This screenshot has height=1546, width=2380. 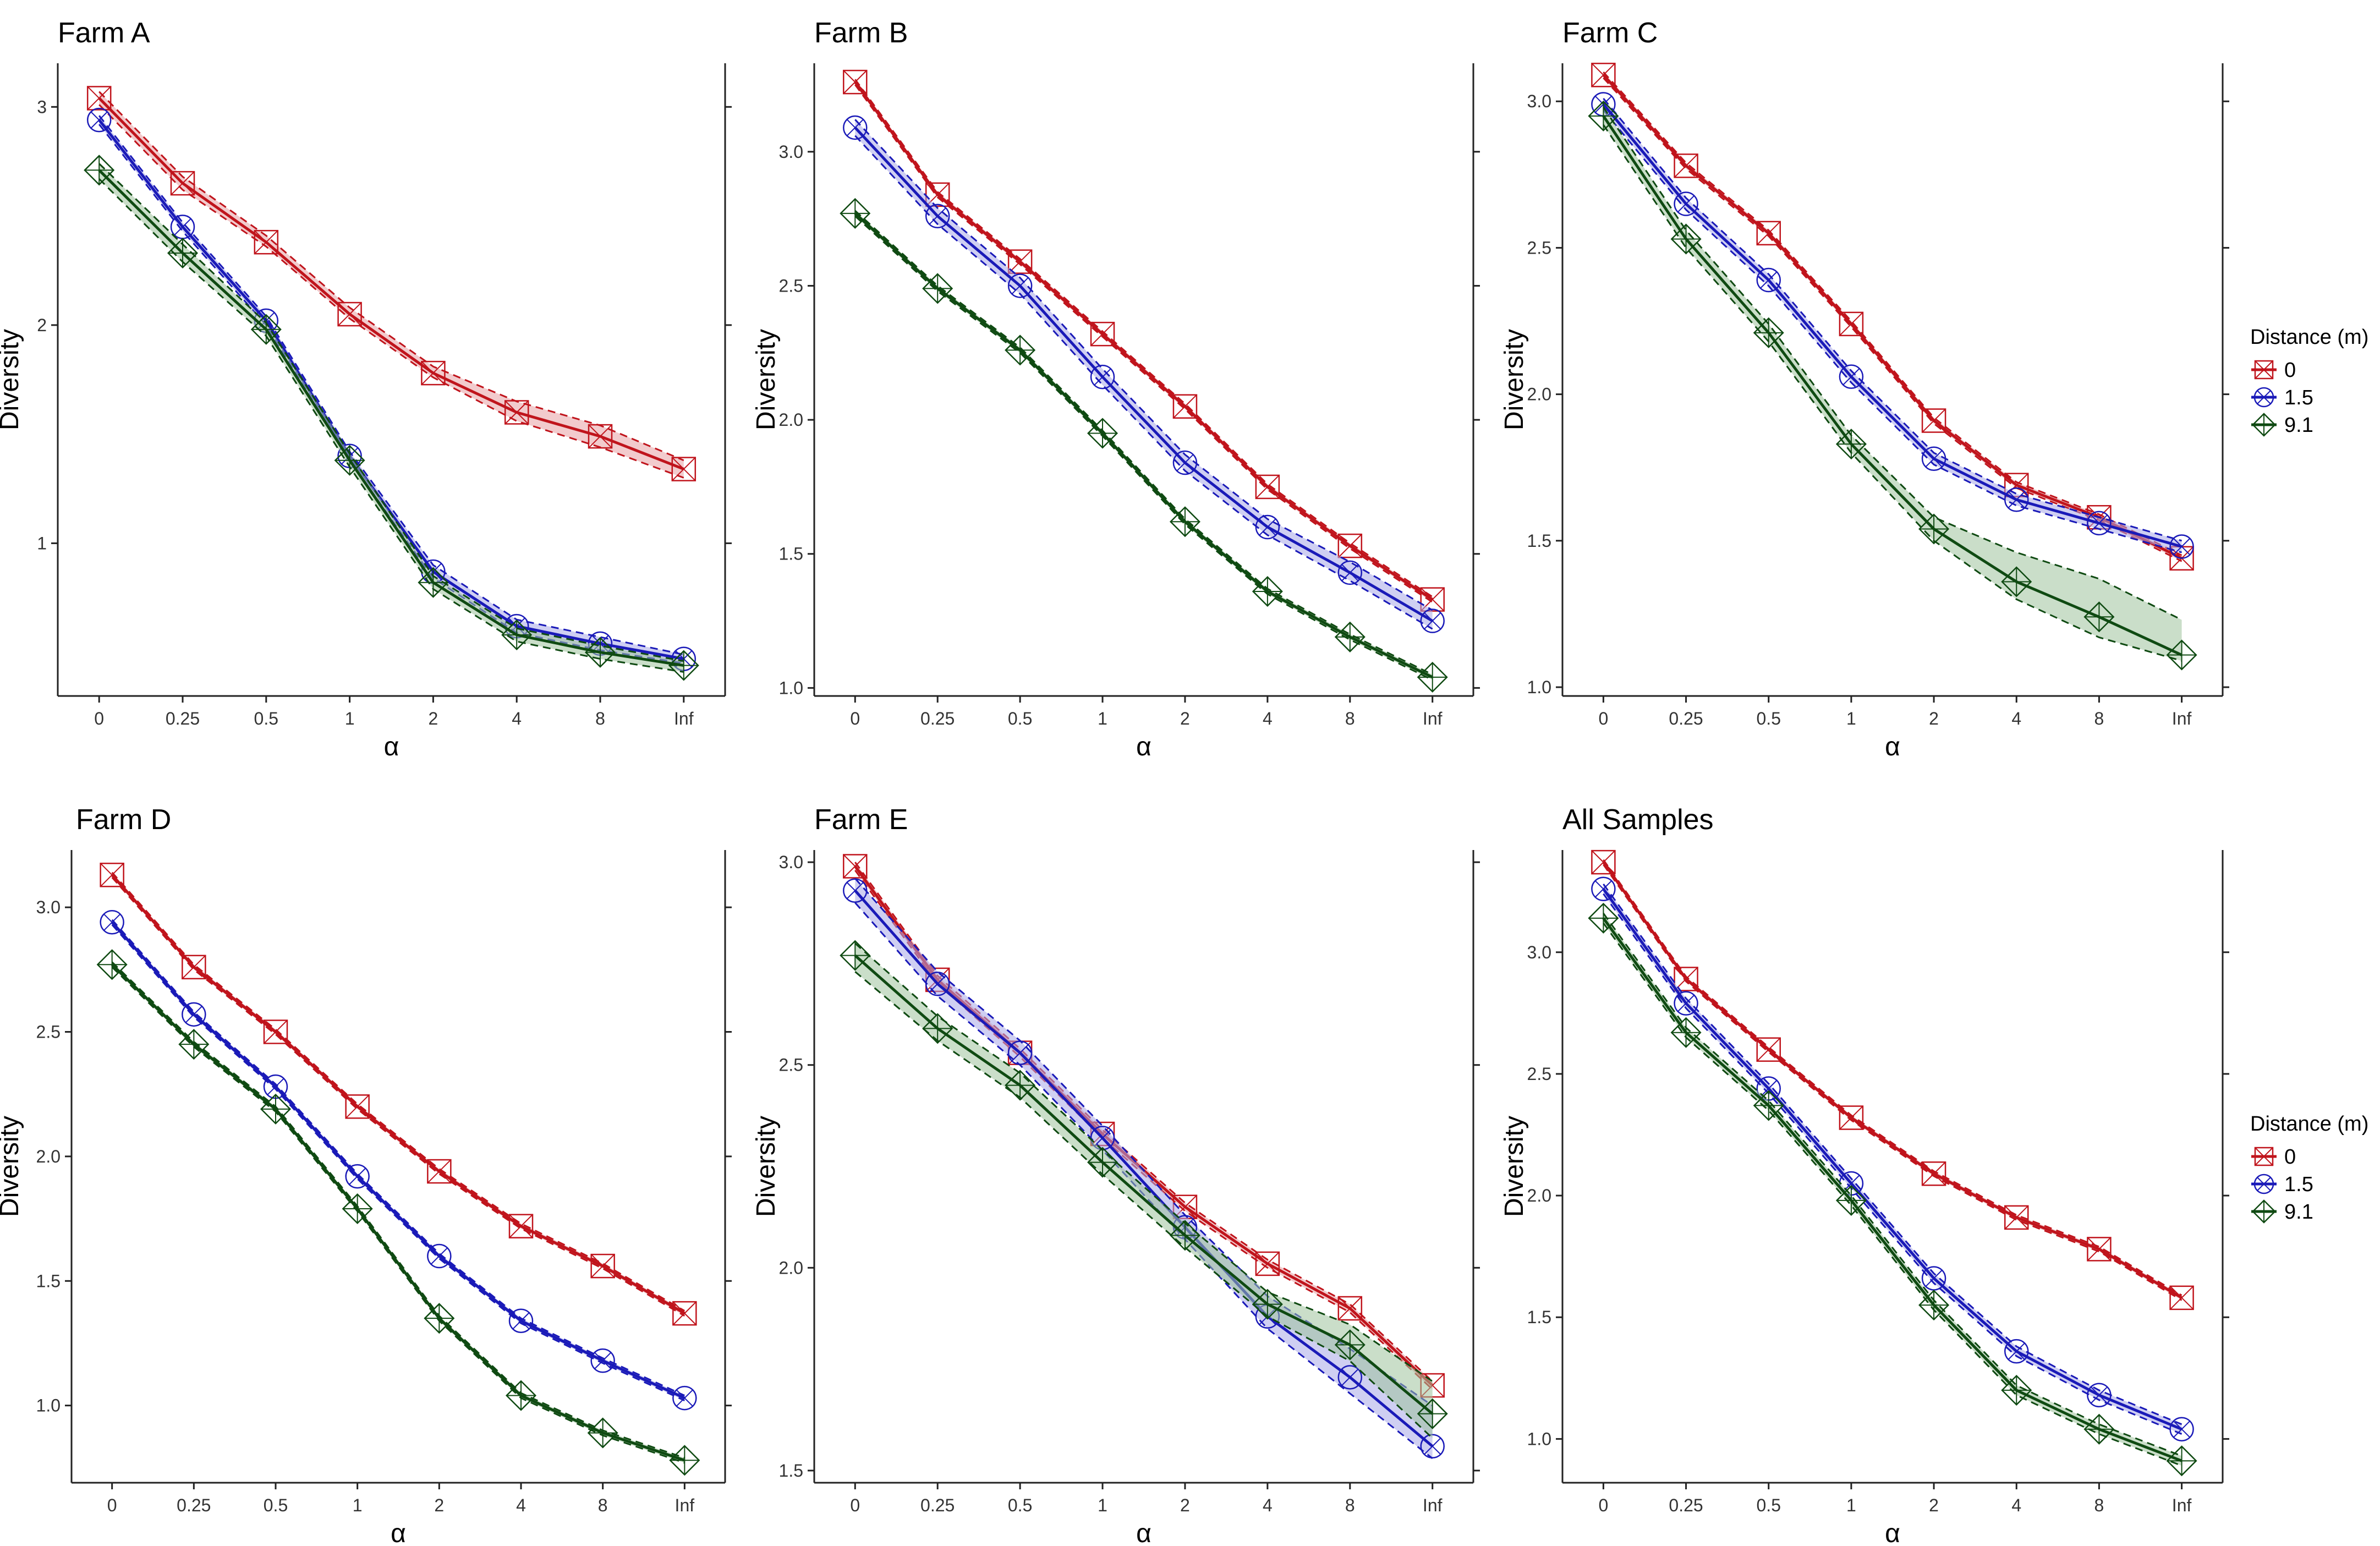 What do you see at coordinates (1934, 718) in the screenshot?
I see `x-tick-label: 2` at bounding box center [1934, 718].